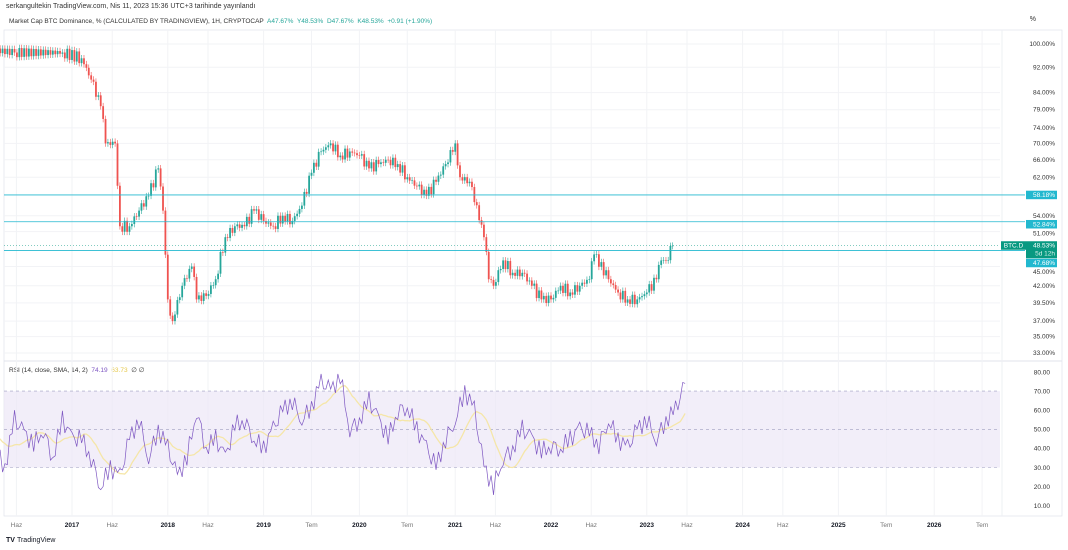 This screenshot has width=1068, height=550. Describe the element at coordinates (359, 525) in the screenshot. I see `x-tick-label: 2020` at that location.